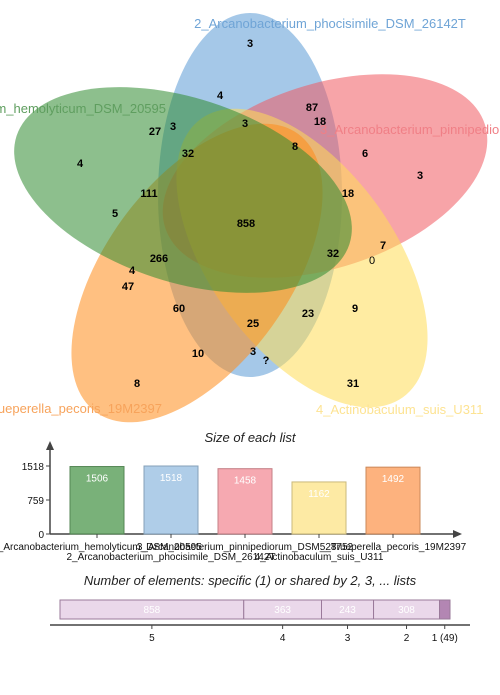 This screenshot has width=500, height=695. What do you see at coordinates (159, 259) in the screenshot?
I see `venn-region-count: 266` at bounding box center [159, 259].